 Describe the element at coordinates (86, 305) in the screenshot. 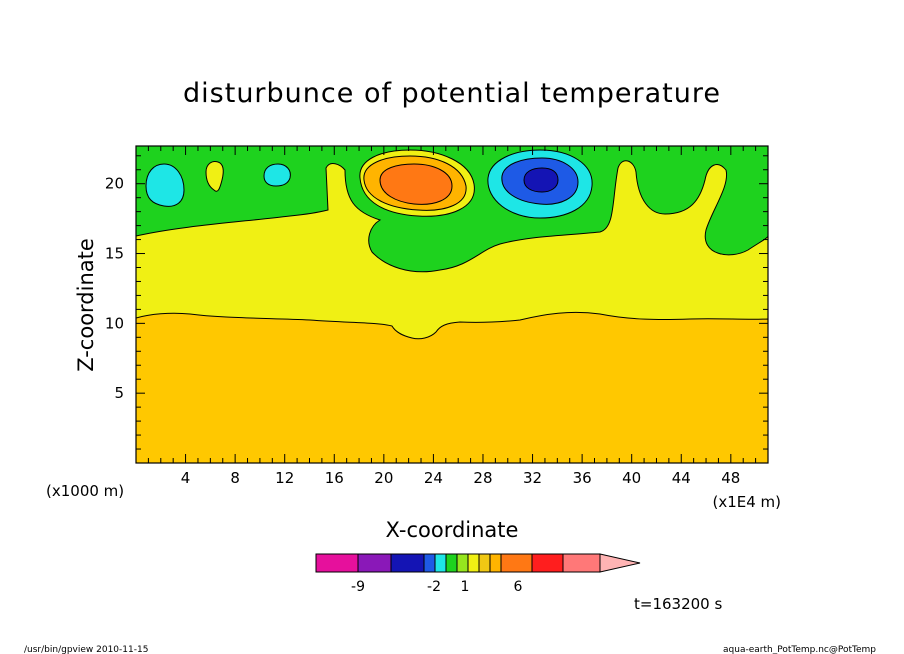

I see `y-axis-title: Z-coordinate` at that location.